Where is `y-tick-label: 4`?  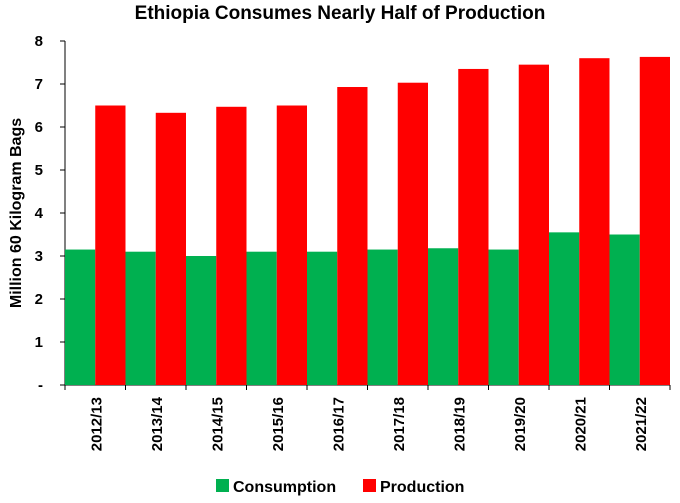 y-tick-label: 4 is located at coordinates (39, 213).